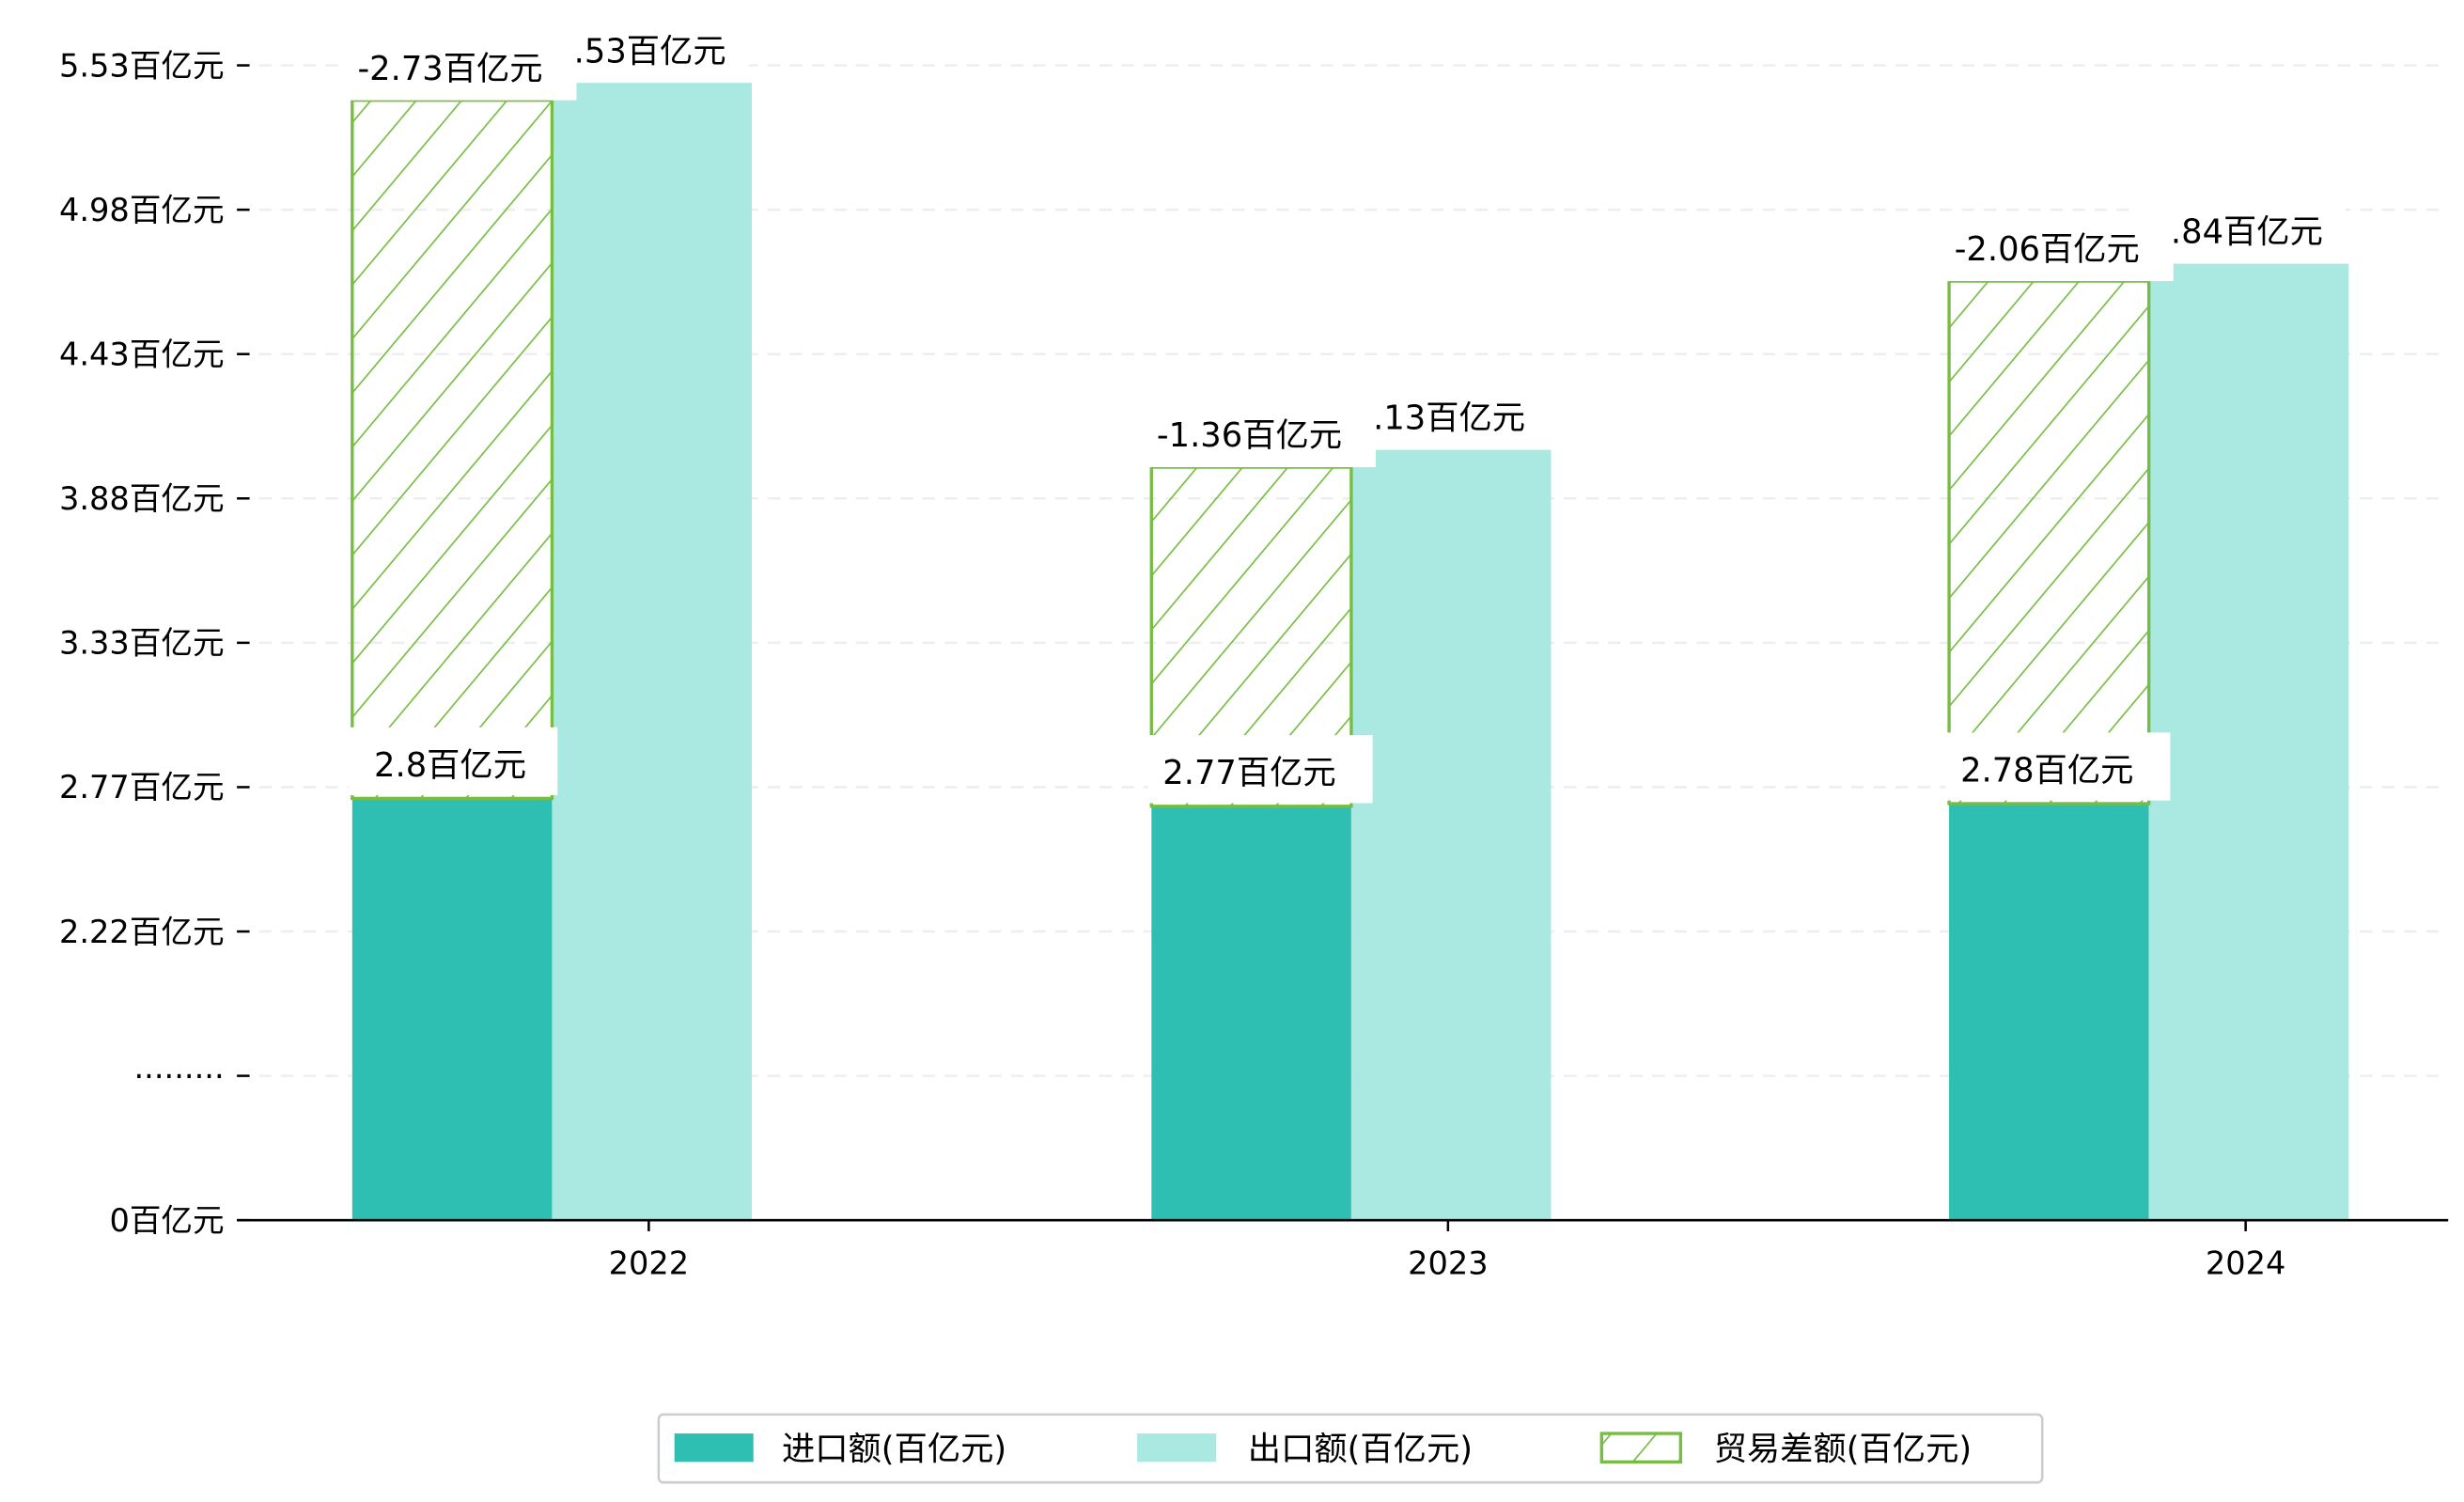 The image size is (2464, 1502). What do you see at coordinates (894, 1450) in the screenshot?
I see `legend-label-import: 进口额(百亿元)` at bounding box center [894, 1450].